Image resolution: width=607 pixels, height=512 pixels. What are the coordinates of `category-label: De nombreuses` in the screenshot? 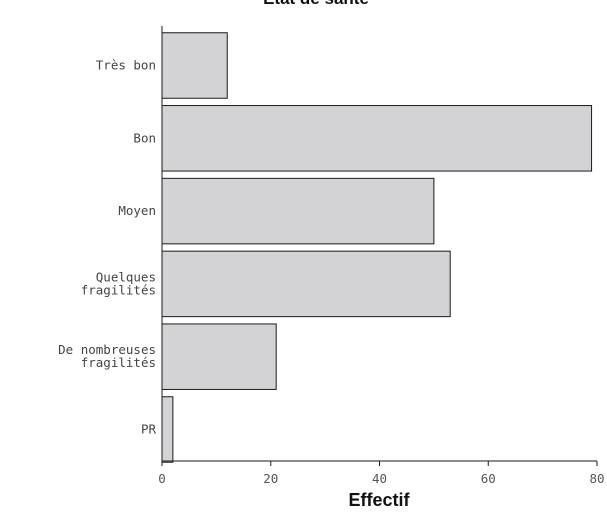 It's located at (107, 349).